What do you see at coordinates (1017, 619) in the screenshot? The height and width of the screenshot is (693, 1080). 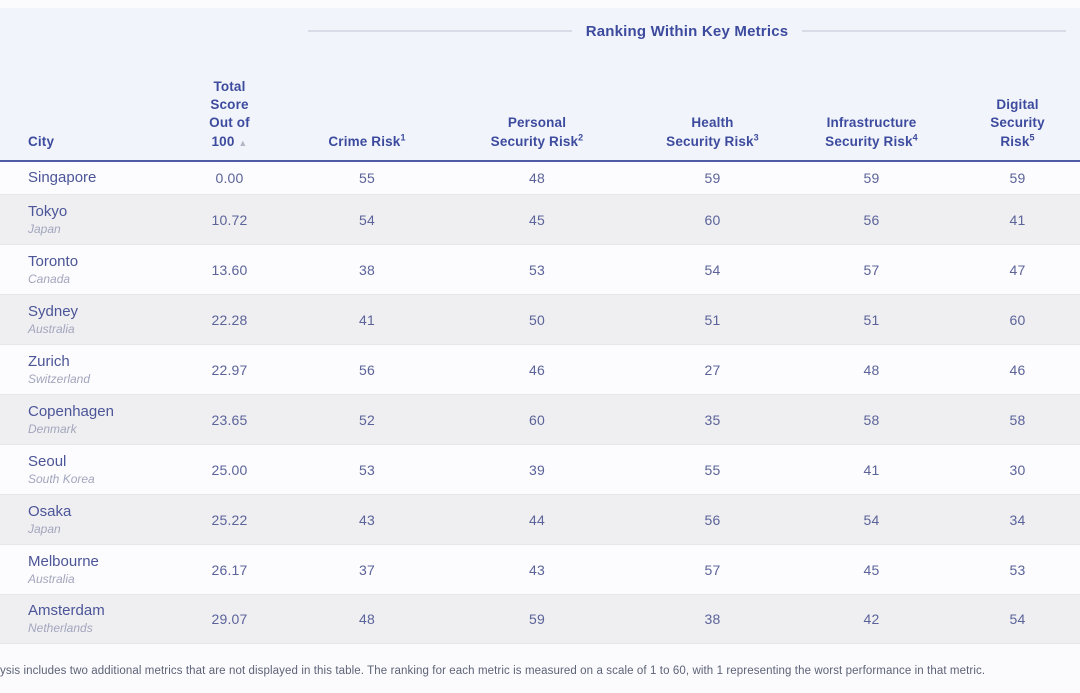 I see `digital-security-cell: 54` at bounding box center [1017, 619].